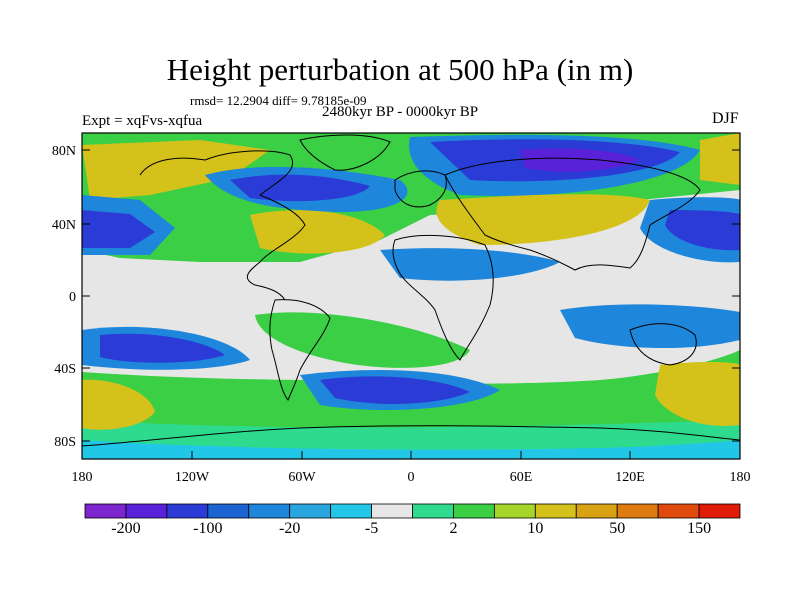 The width and height of the screenshot is (800, 600). Describe the element at coordinates (192, 477) in the screenshot. I see `lon-tick-label: 120W` at that location.